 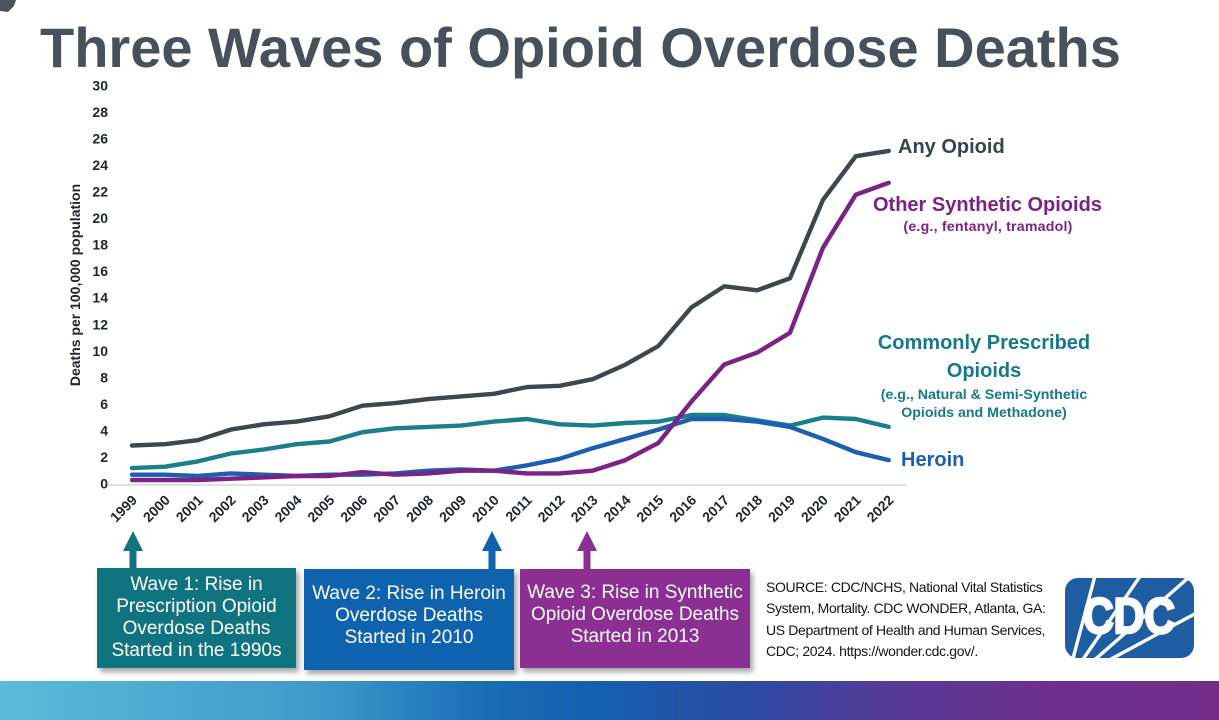 What do you see at coordinates (123, 508) in the screenshot?
I see `svg-text: 1999` at bounding box center [123, 508].